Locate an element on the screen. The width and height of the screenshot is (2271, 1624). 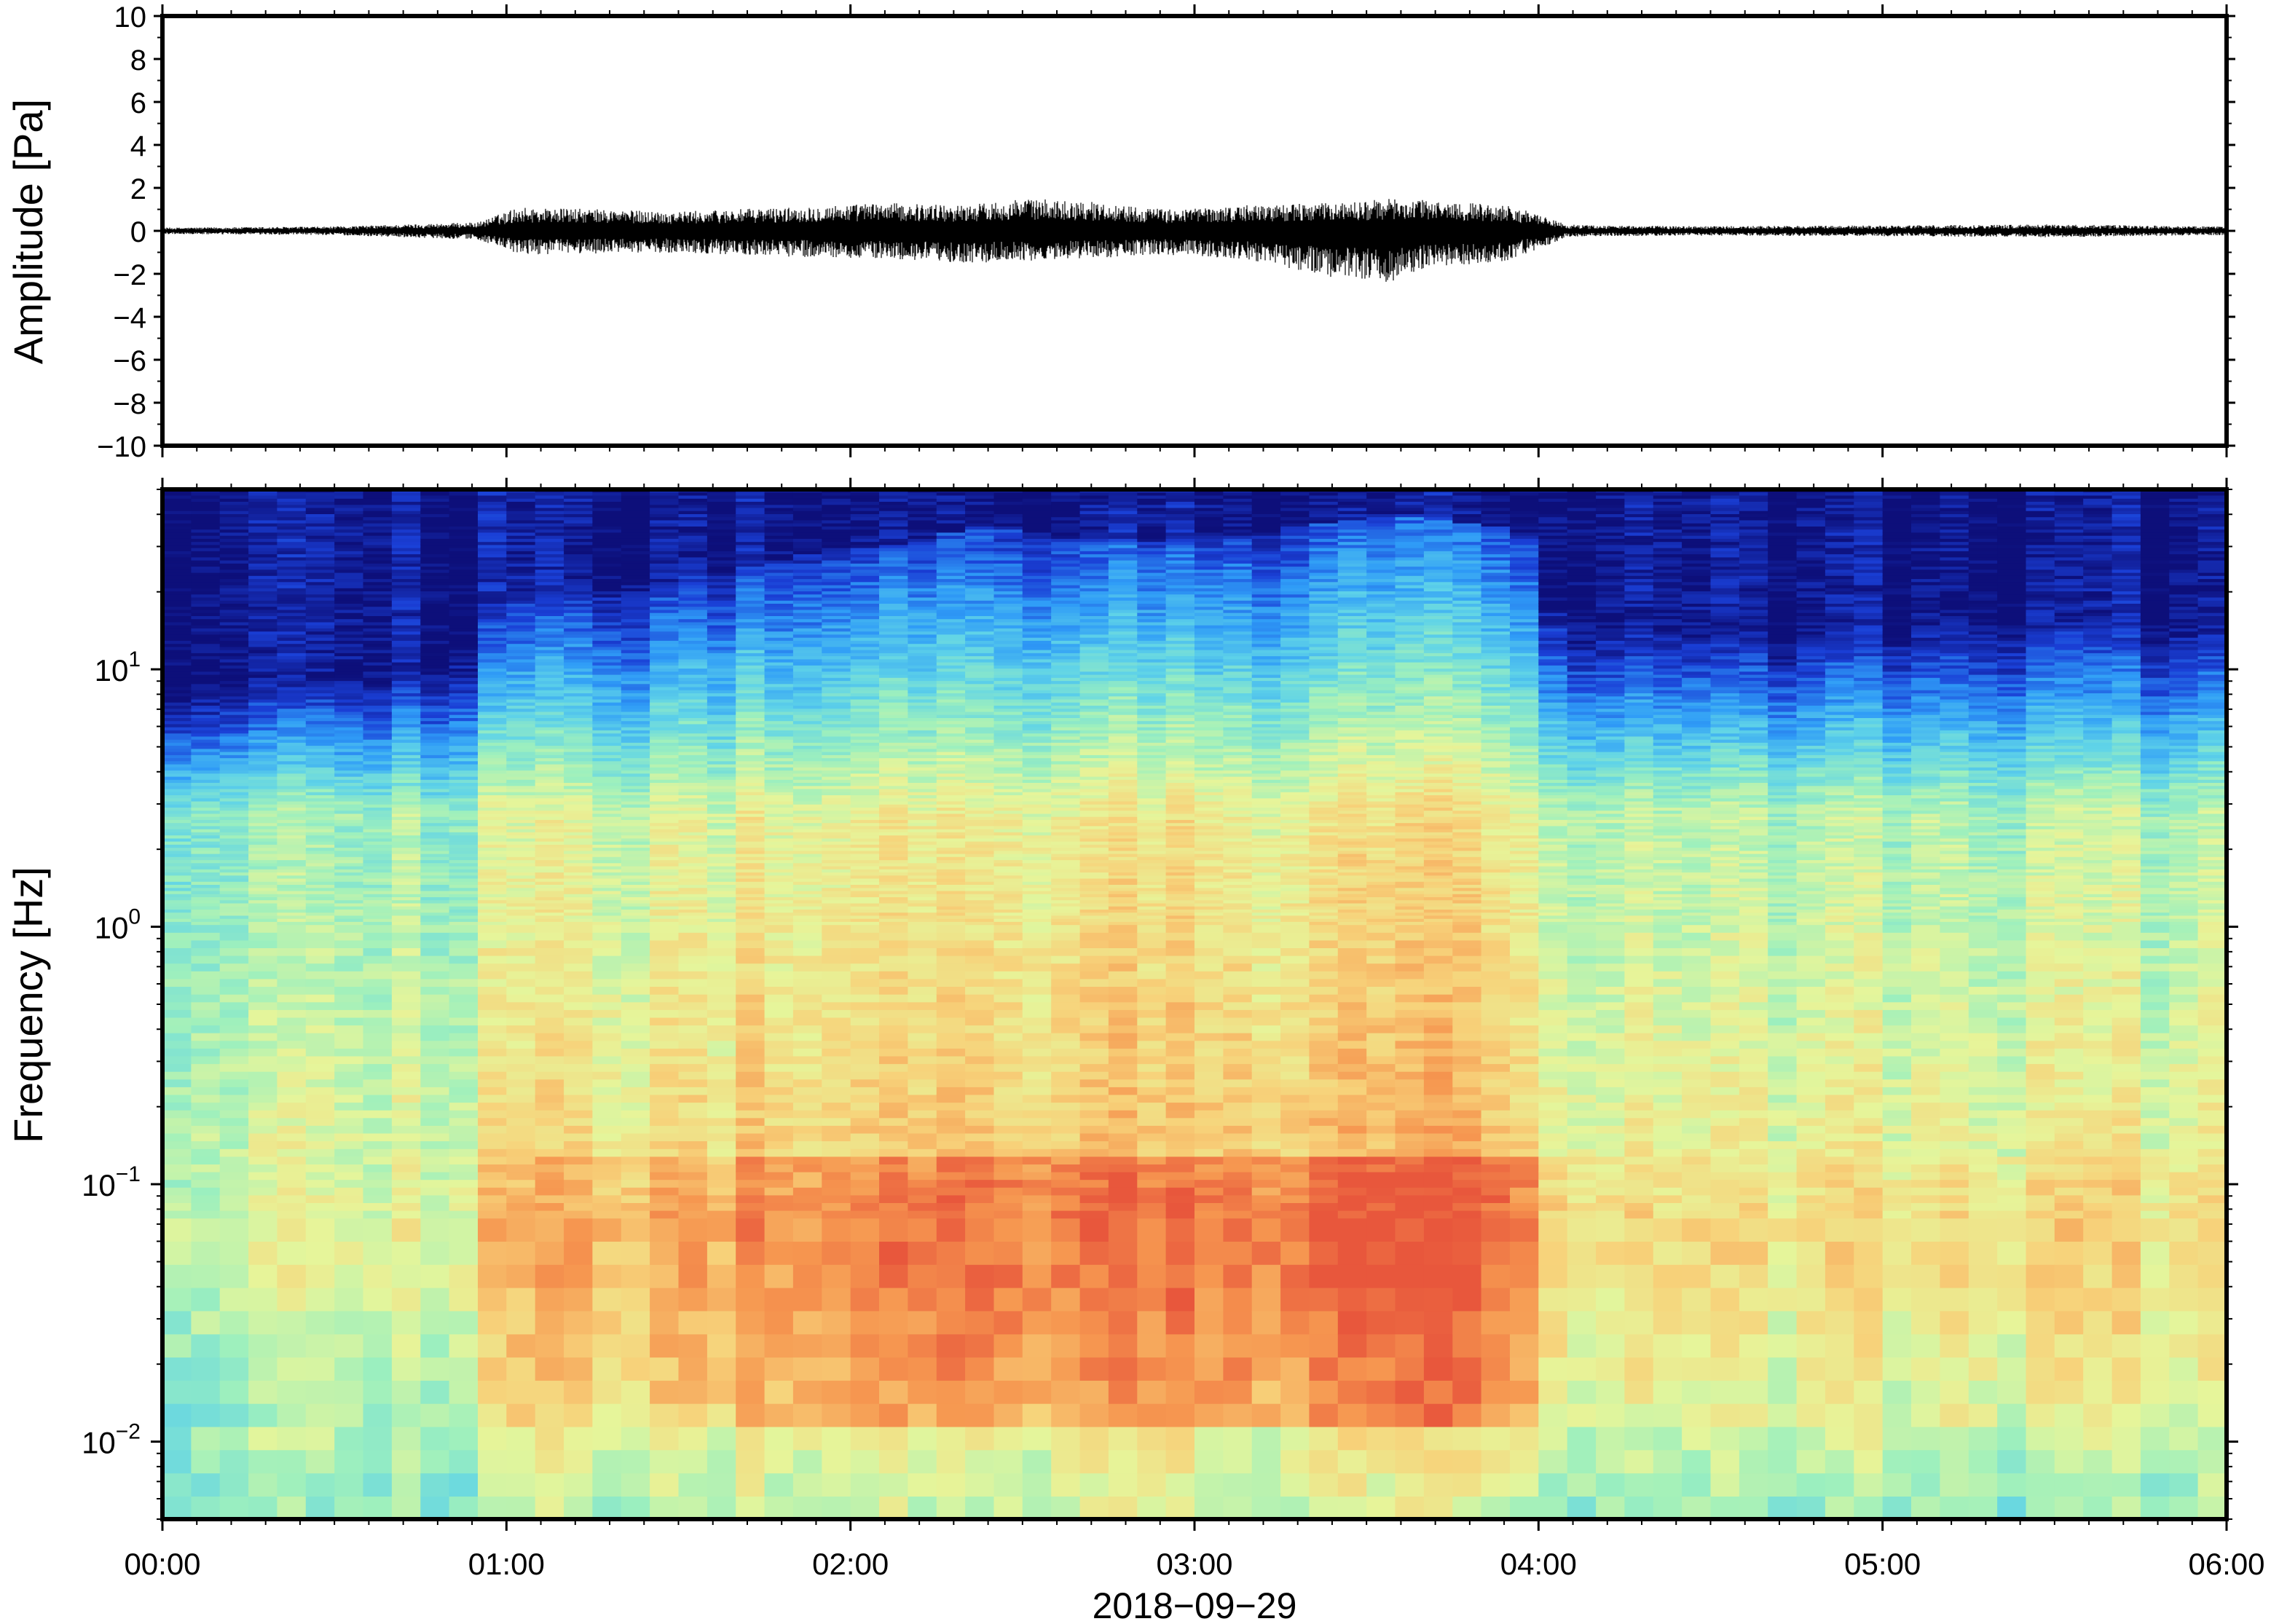
amplitude-y-tick-label: −2 is located at coordinates (129, 275).